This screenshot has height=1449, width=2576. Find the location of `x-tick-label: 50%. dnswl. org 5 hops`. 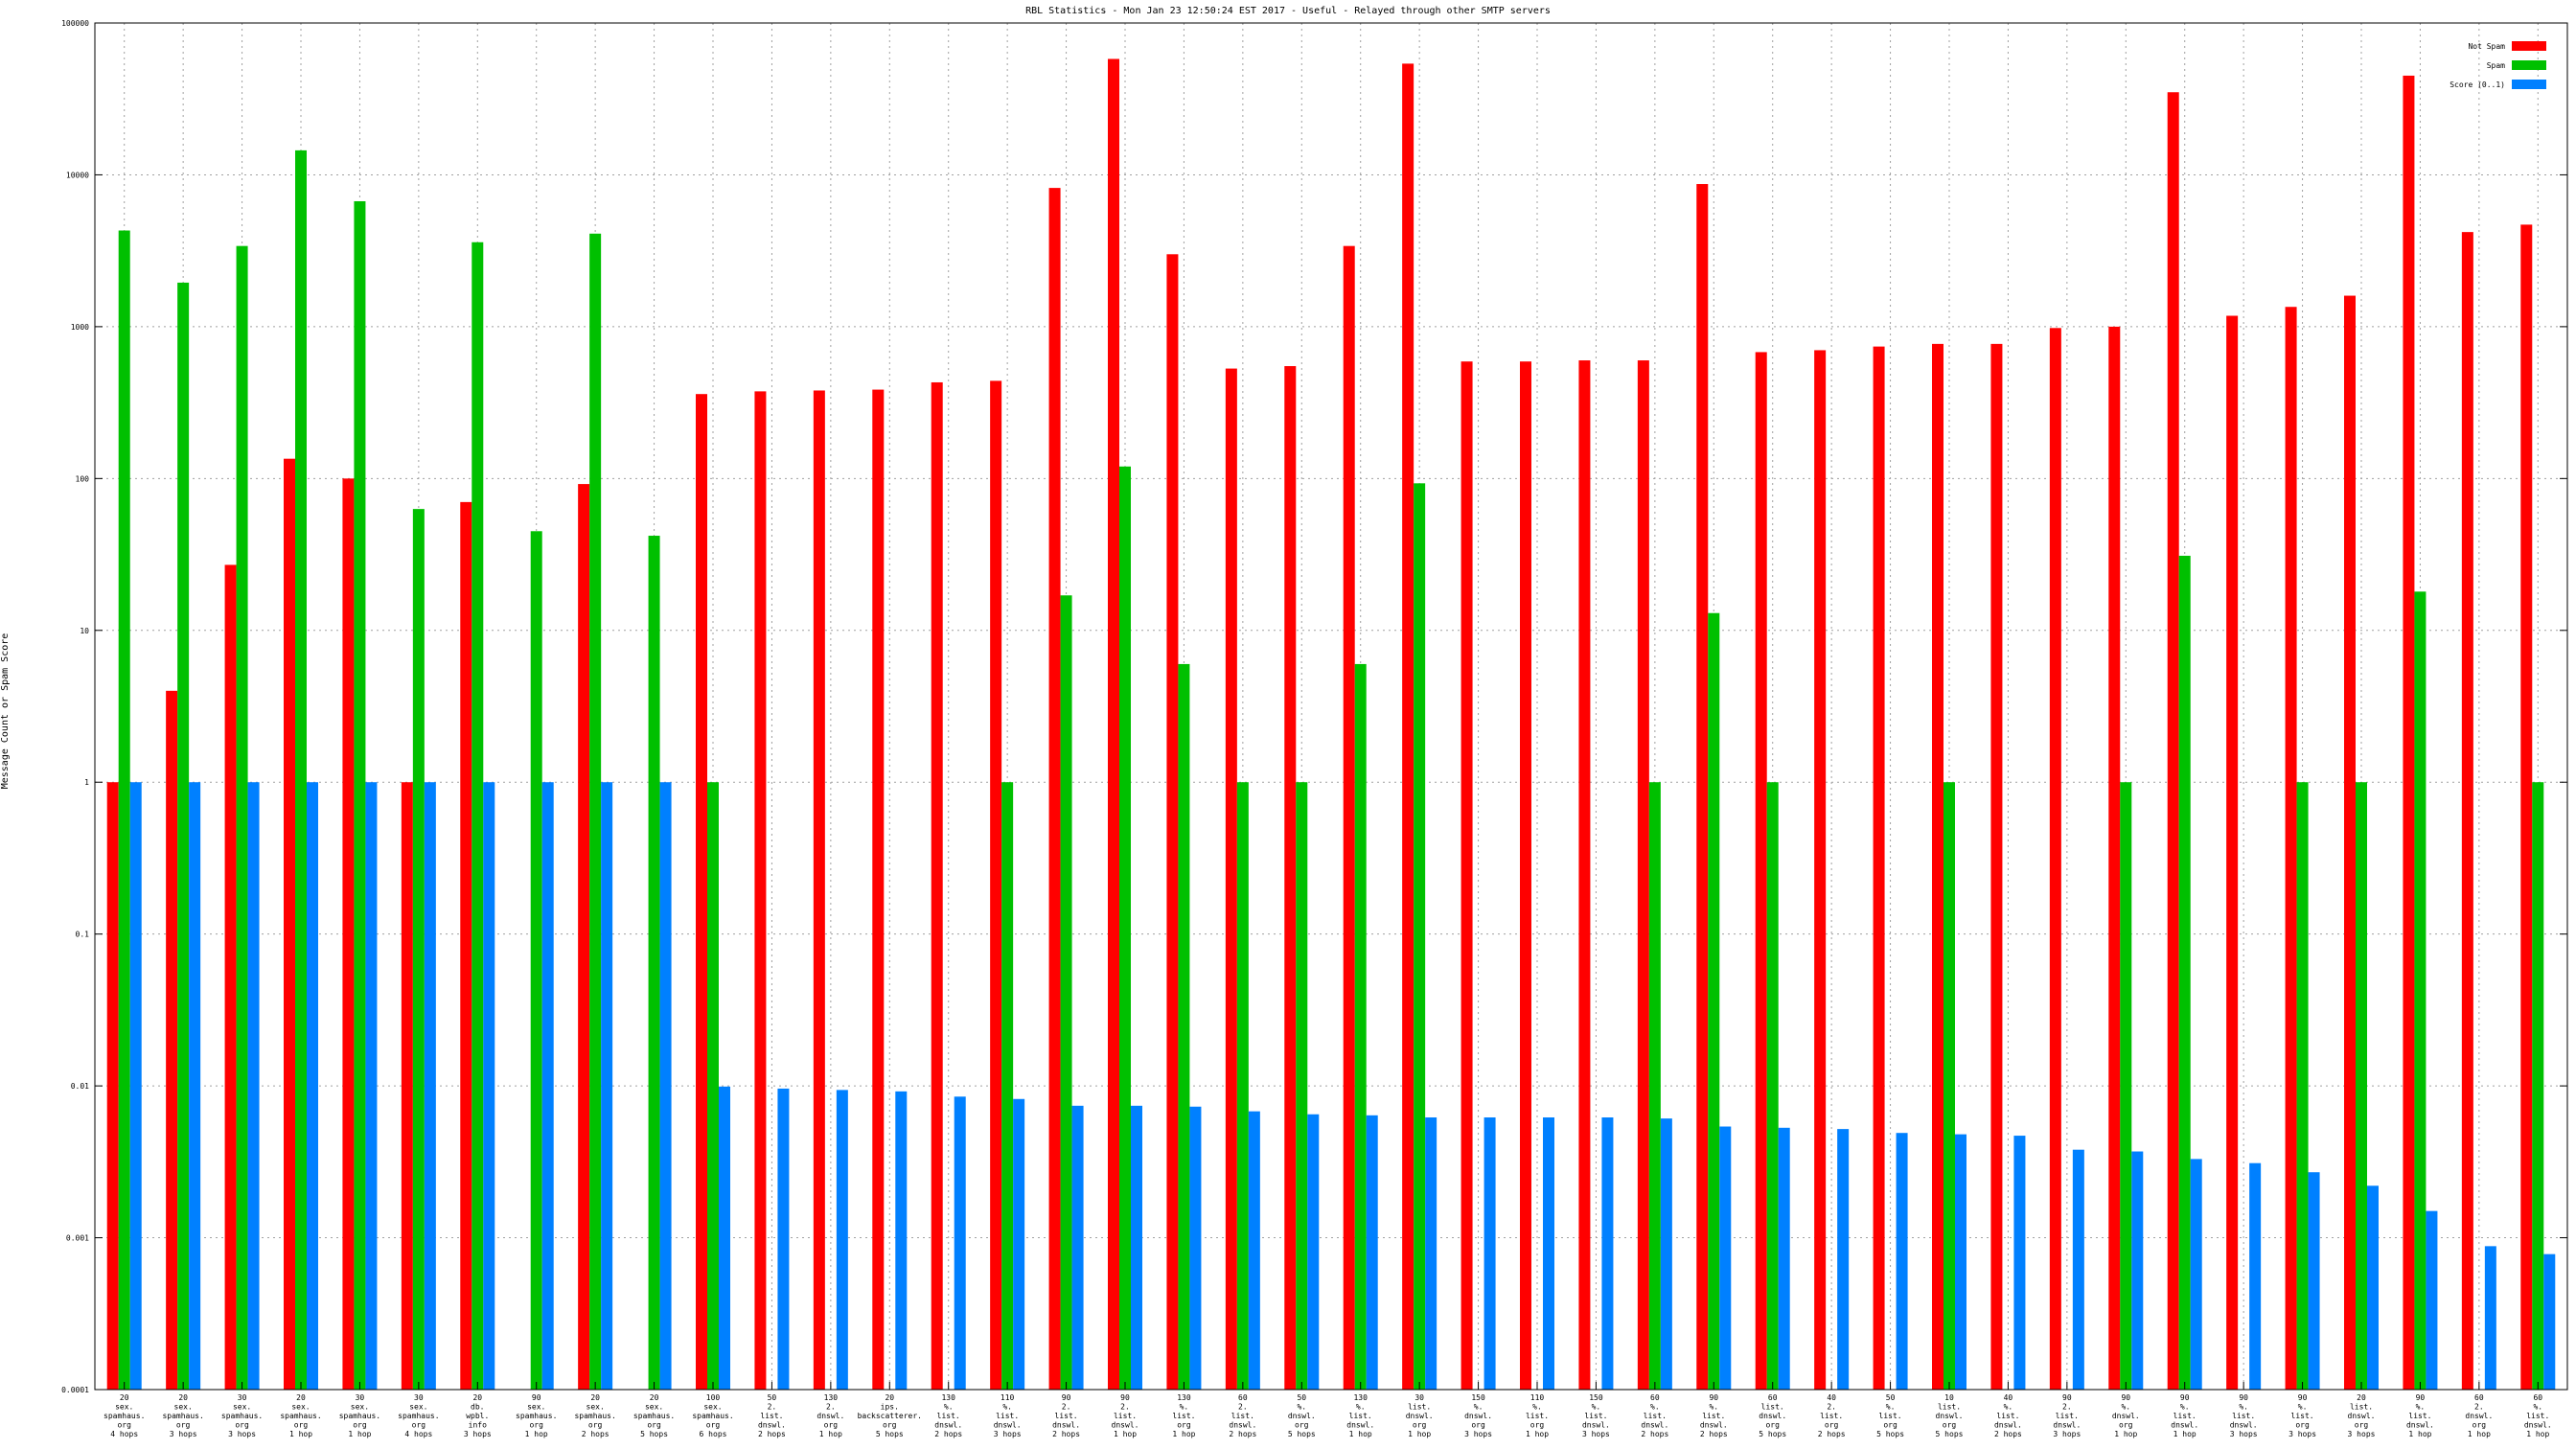

x-tick-label: 50%. dnswl. org 5 hops is located at coordinates (1302, 1415).